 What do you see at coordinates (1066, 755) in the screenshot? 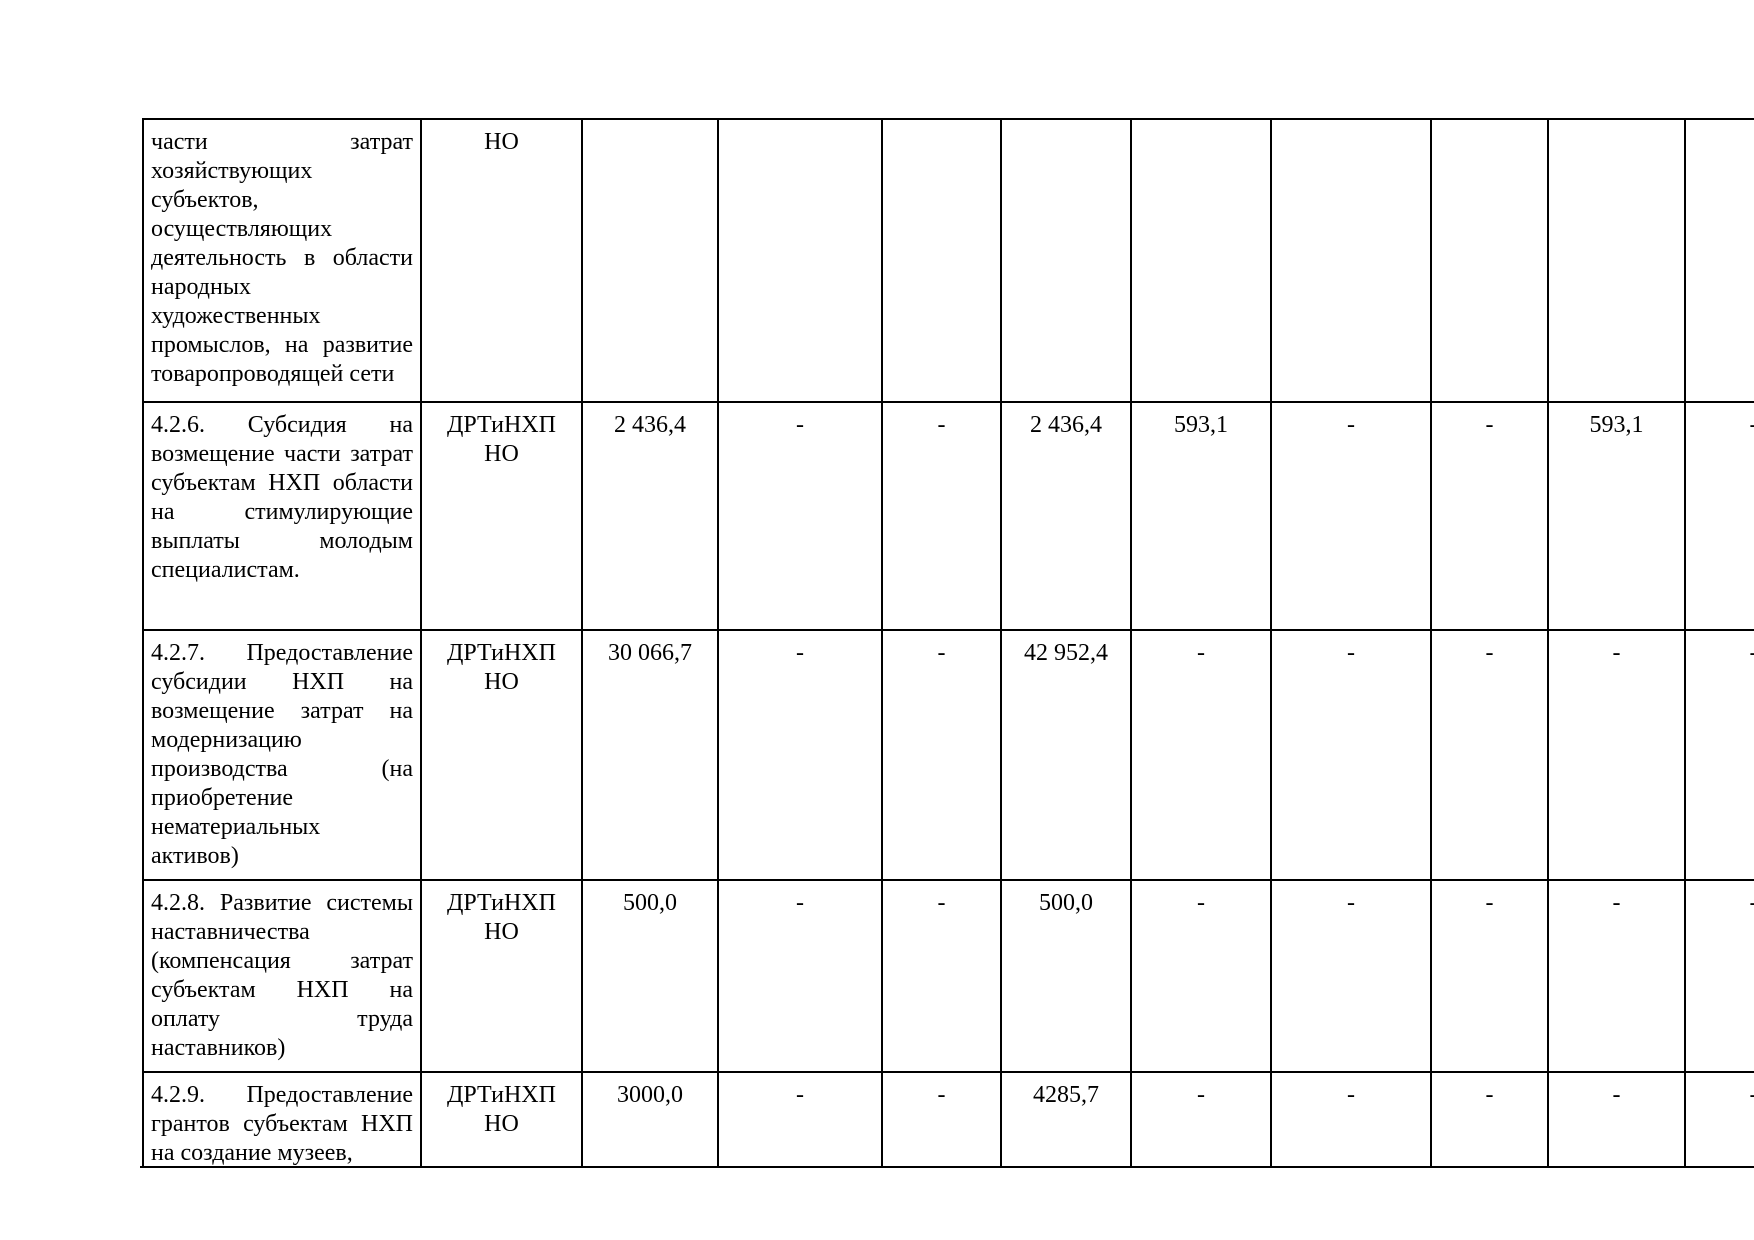
I see `value-cell: 42 952,4` at bounding box center [1066, 755].